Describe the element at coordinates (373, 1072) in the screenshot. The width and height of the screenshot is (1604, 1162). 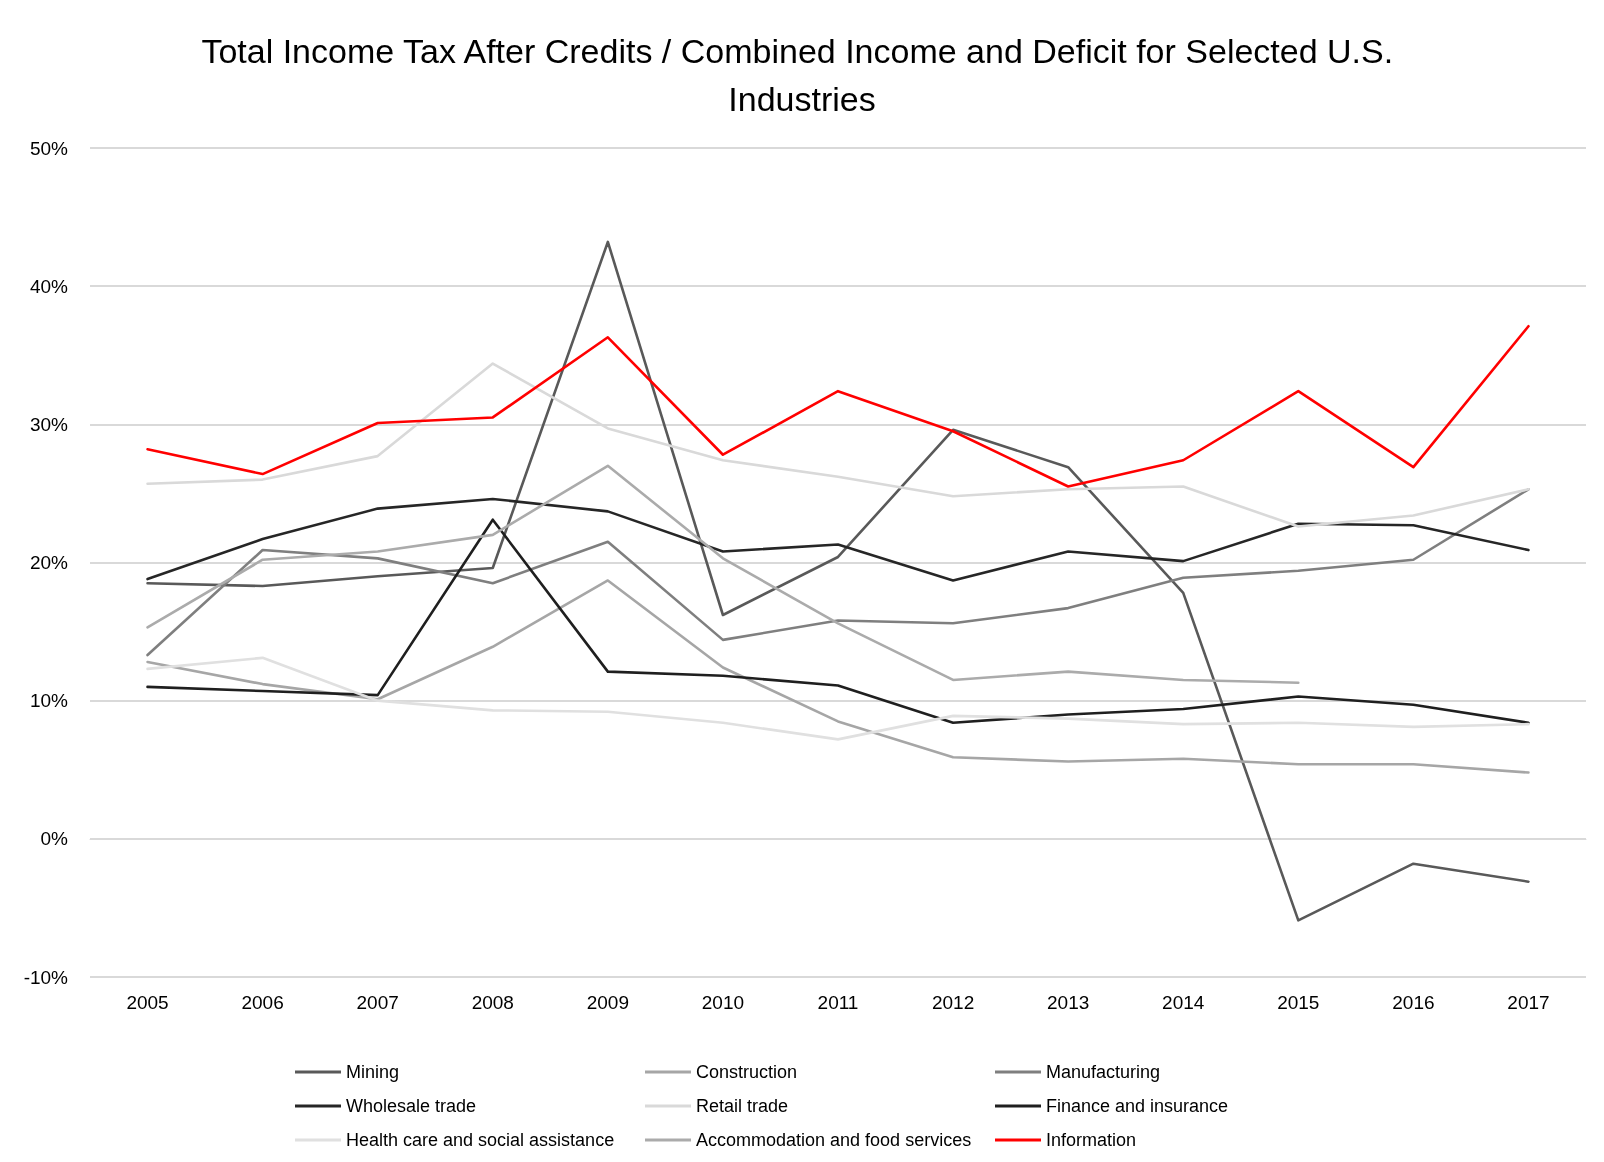
I see `legend-label: Mining` at that location.